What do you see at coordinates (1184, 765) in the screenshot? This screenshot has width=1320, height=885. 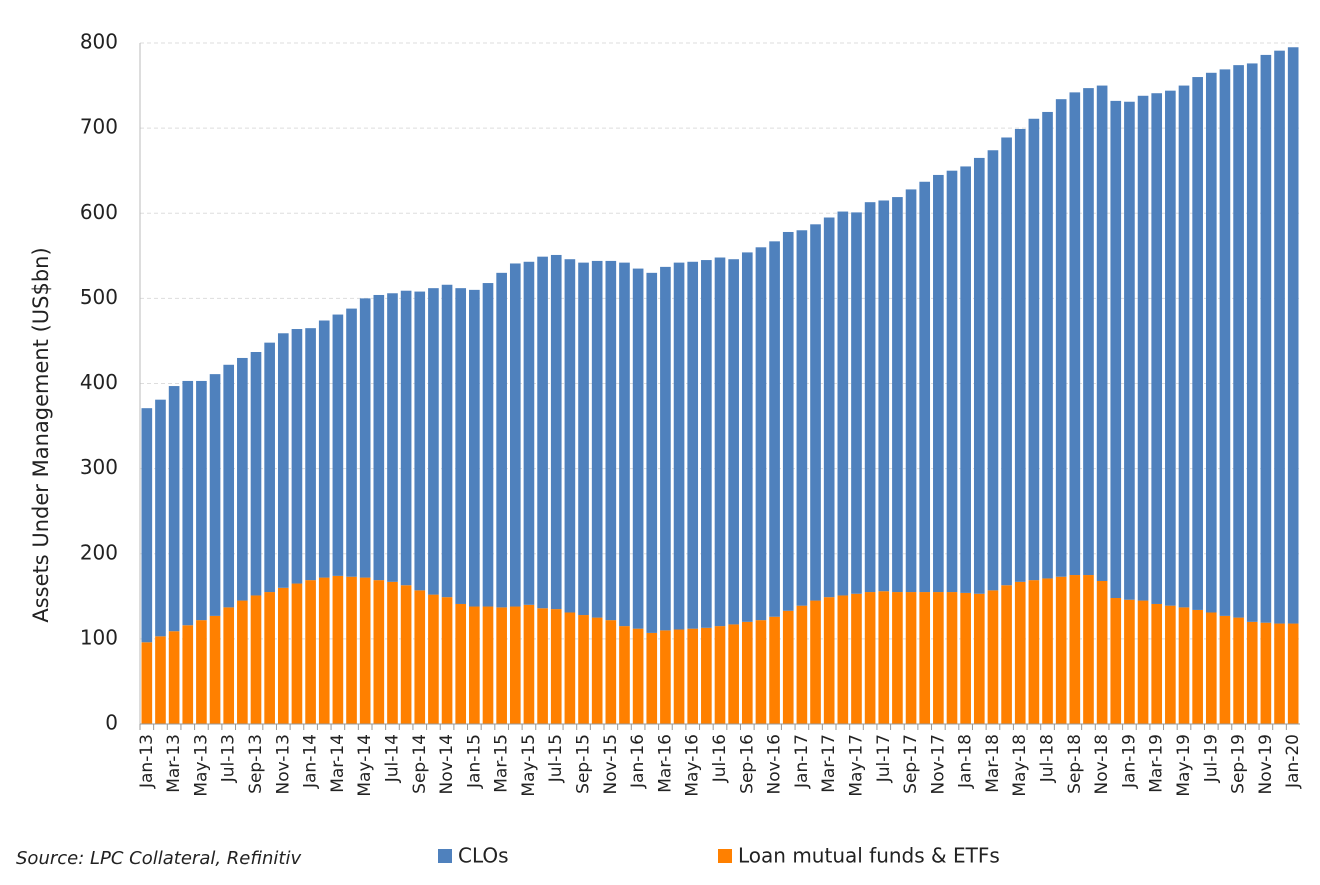 I see `x-tick-label: May-19` at bounding box center [1184, 765].